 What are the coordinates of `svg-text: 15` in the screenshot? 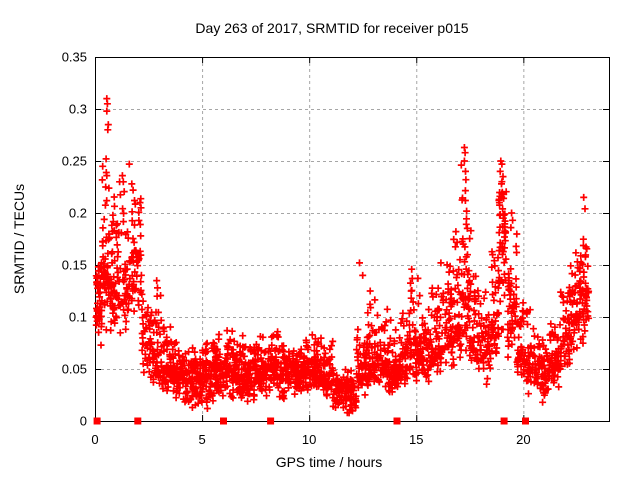 It's located at (416, 439).